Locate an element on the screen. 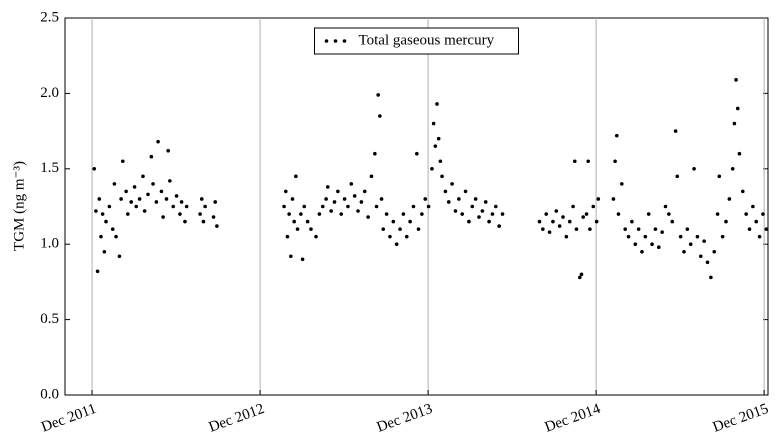  x-tick-label: Dec 2015 is located at coordinates (741, 418).